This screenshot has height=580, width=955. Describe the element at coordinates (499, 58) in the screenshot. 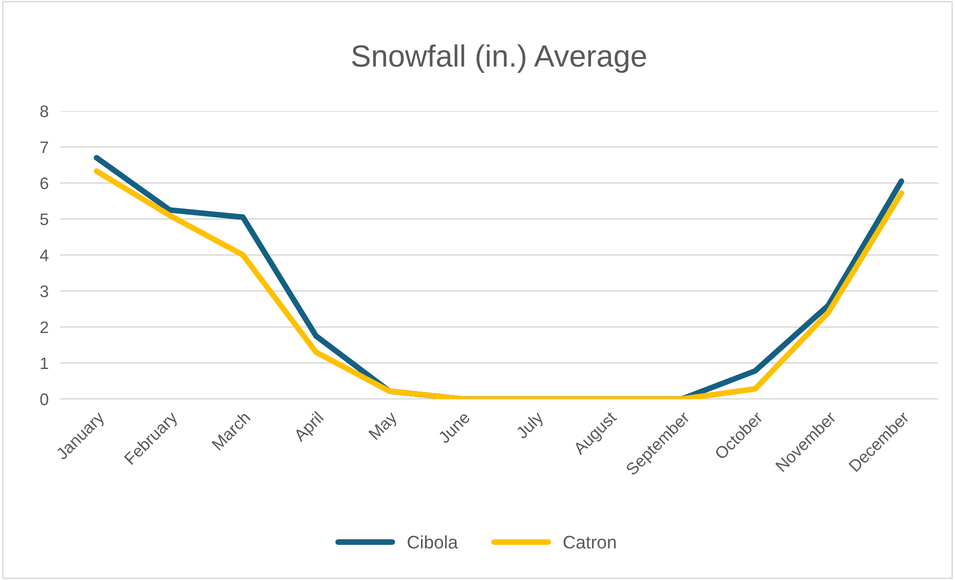

I see `chart-title: Snowfall (in.) Average` at that location.